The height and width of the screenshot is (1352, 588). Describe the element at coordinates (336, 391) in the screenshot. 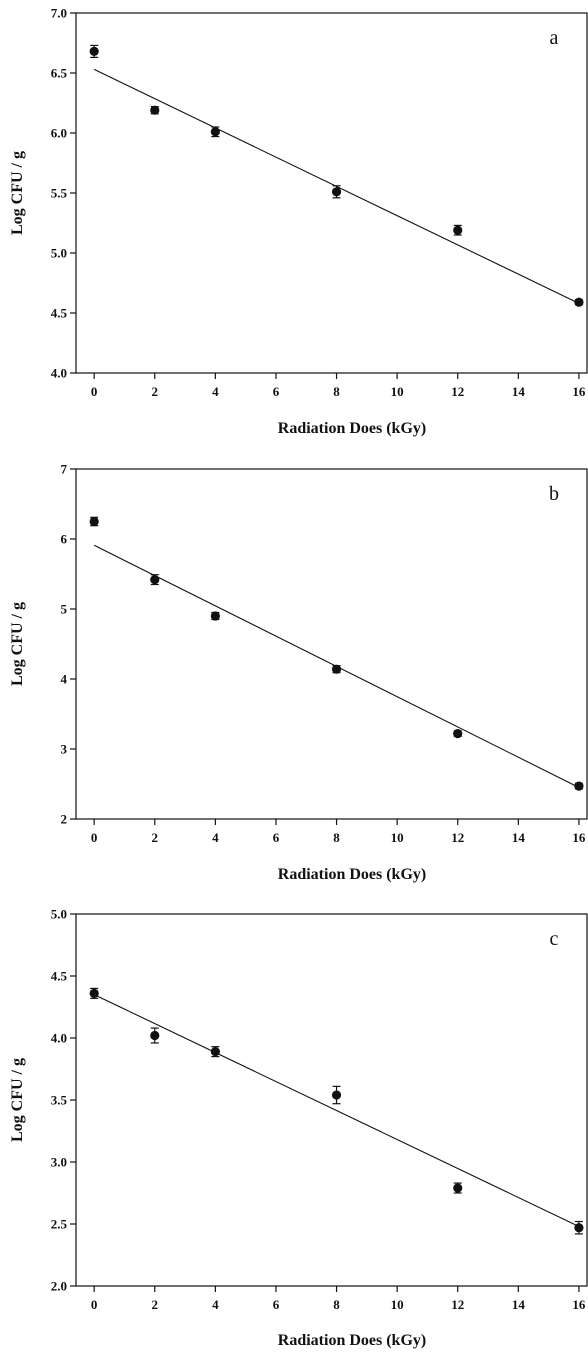

I see `x-tick-label-a-4: 8` at that location.